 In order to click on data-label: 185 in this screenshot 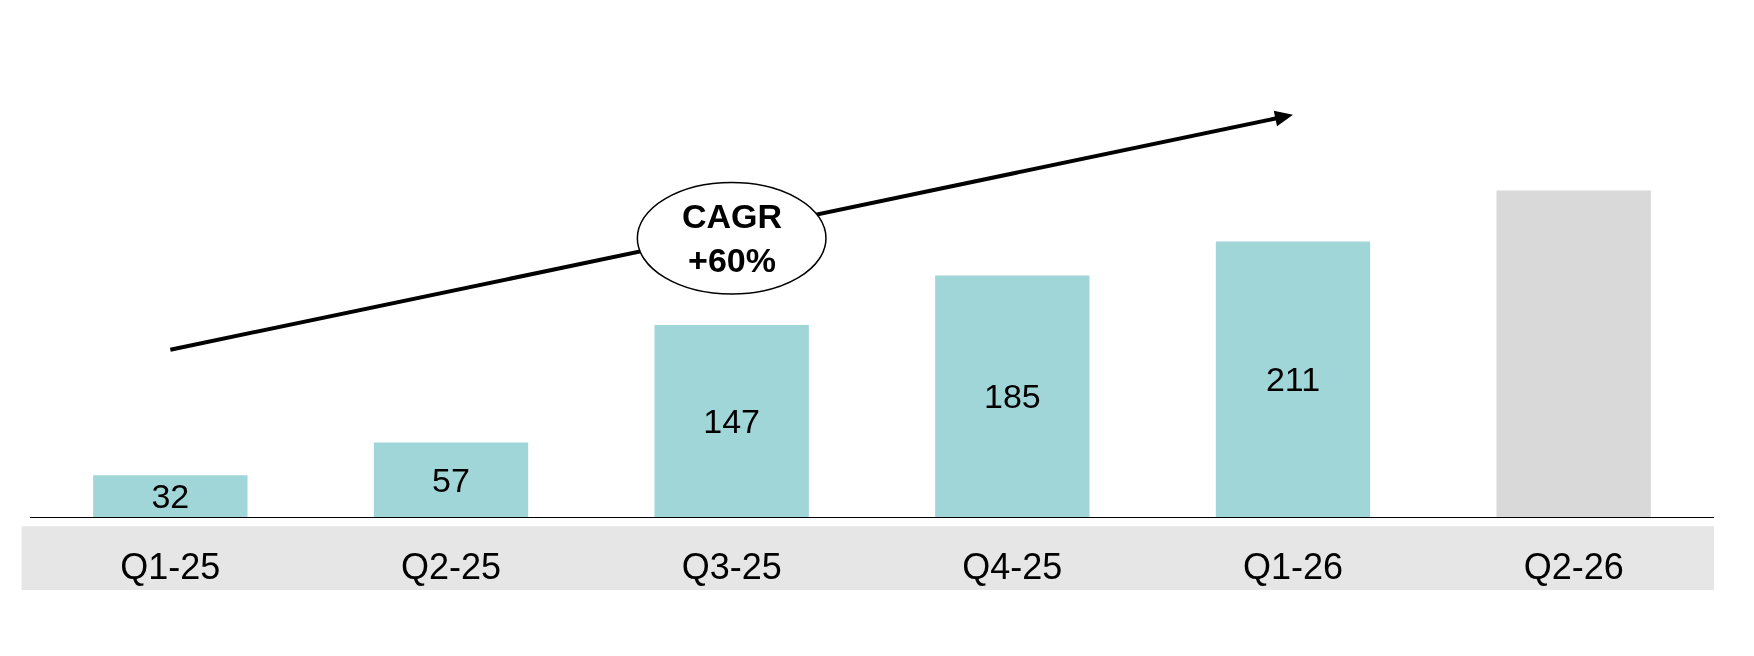, I will do `click(1012, 396)`.